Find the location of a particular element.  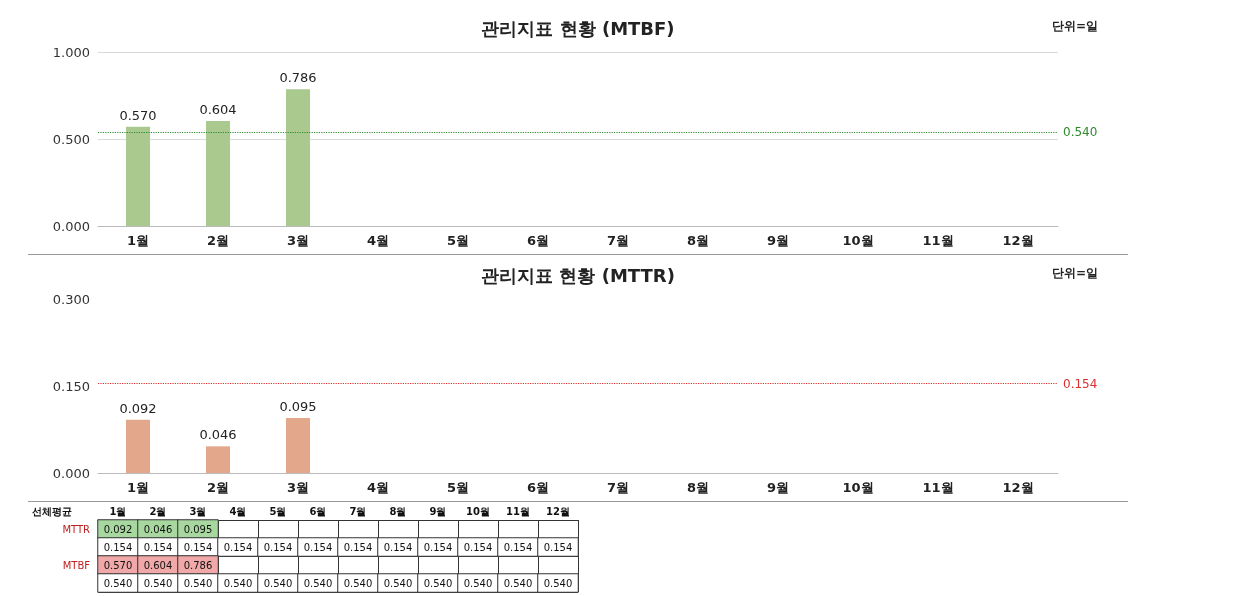

y-tick-label: 0.500 is located at coordinates (71, 139).